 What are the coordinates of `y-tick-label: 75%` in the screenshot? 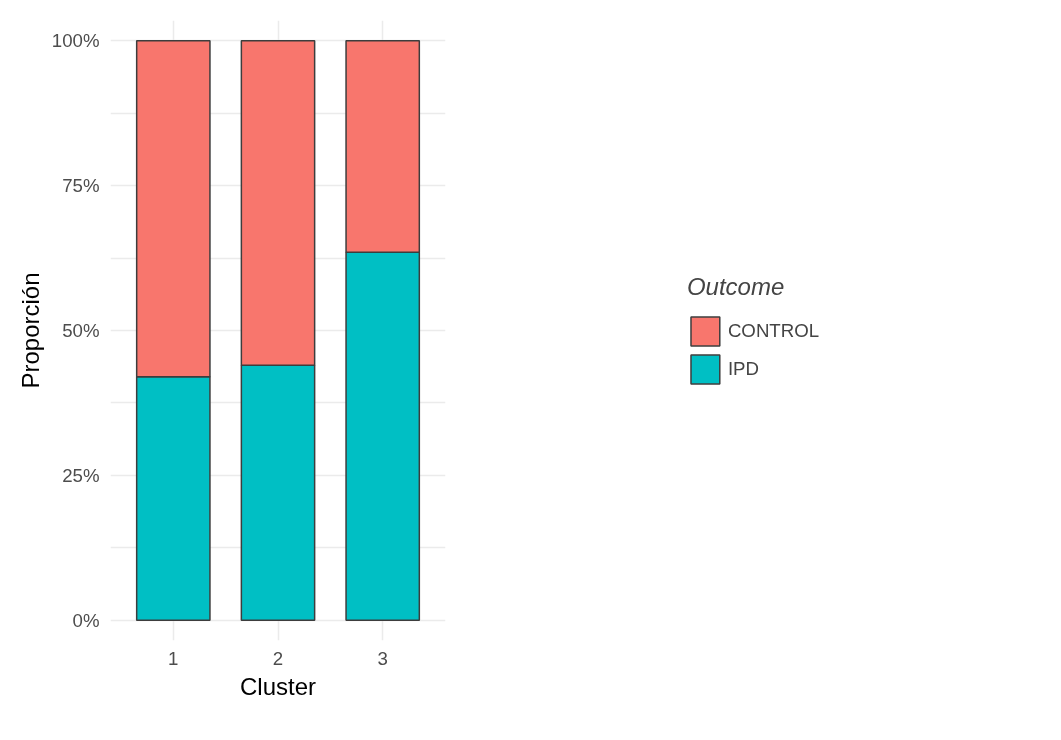 It's located at (81, 186).